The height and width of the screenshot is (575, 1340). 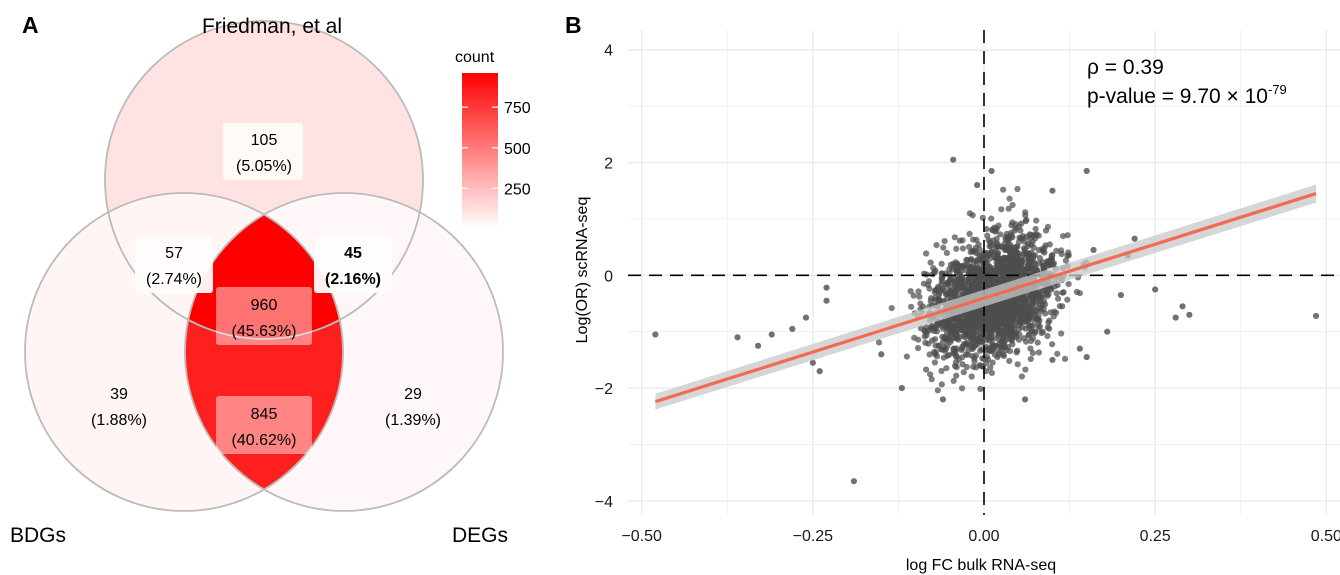 What do you see at coordinates (1125, 67) in the screenshot?
I see `rho-text: ρ = 0.39` at bounding box center [1125, 67].